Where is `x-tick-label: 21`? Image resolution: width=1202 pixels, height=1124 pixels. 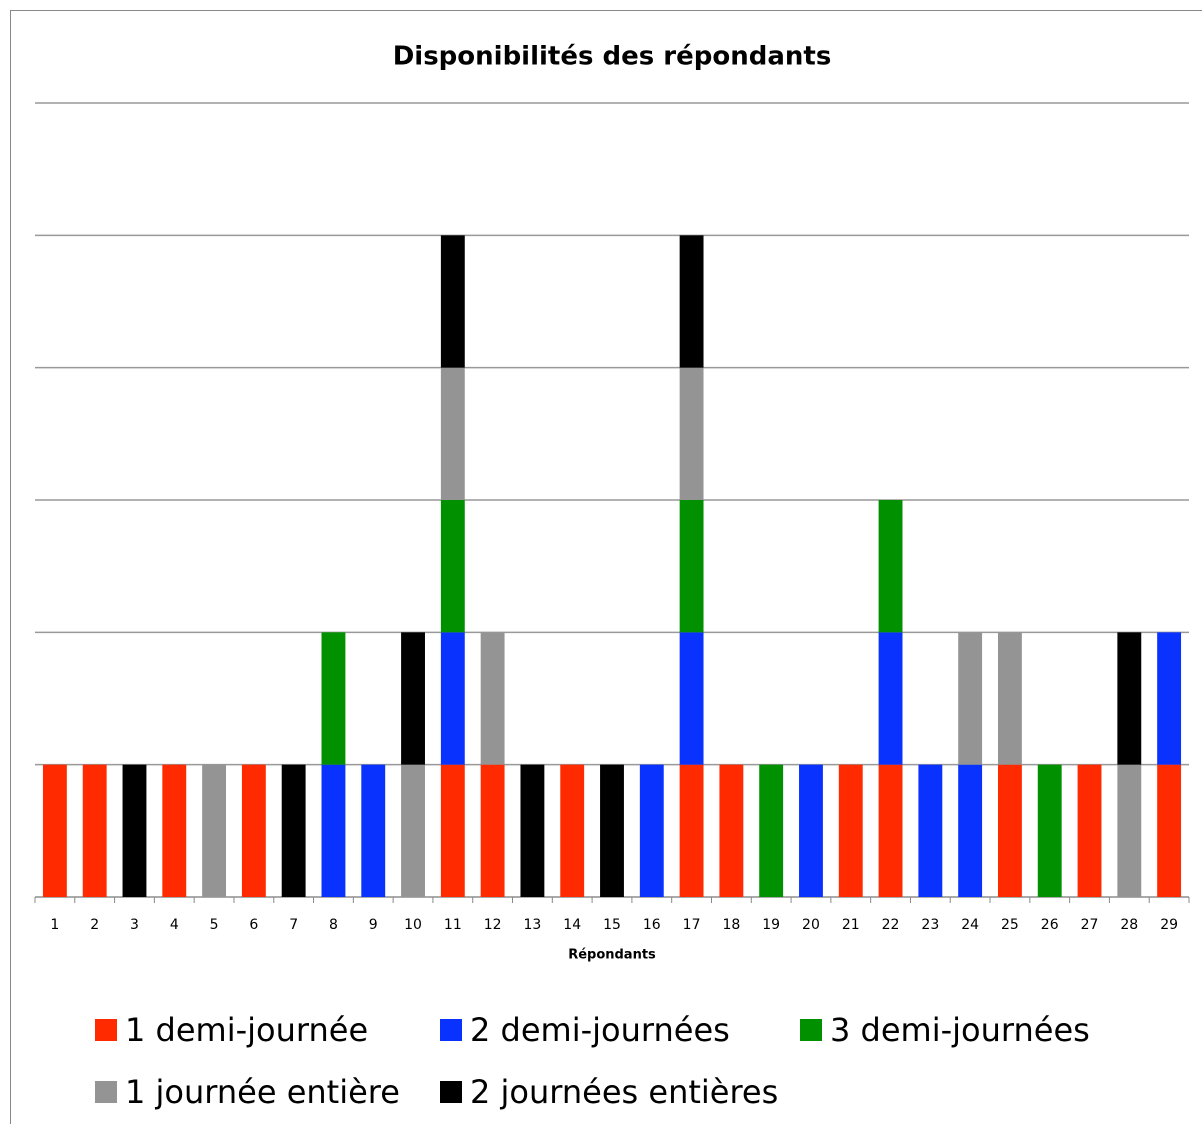
x-tick-label: 21 is located at coordinates (851, 925).